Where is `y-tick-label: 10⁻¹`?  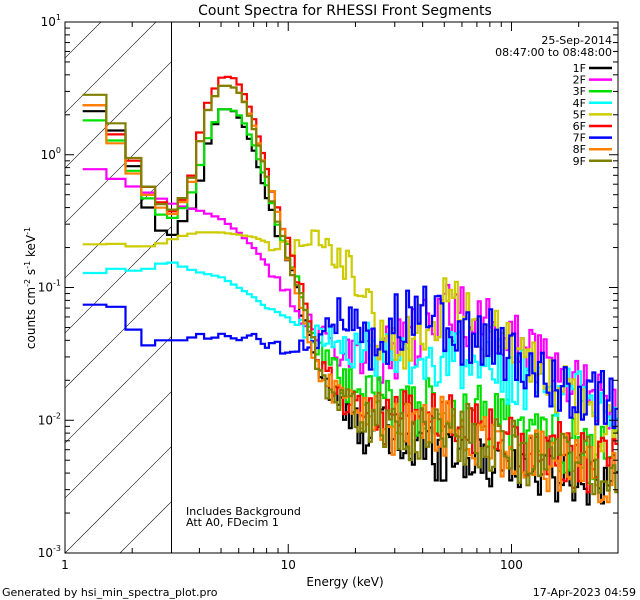 y-tick-label: 10⁻¹ is located at coordinates (49, 287).